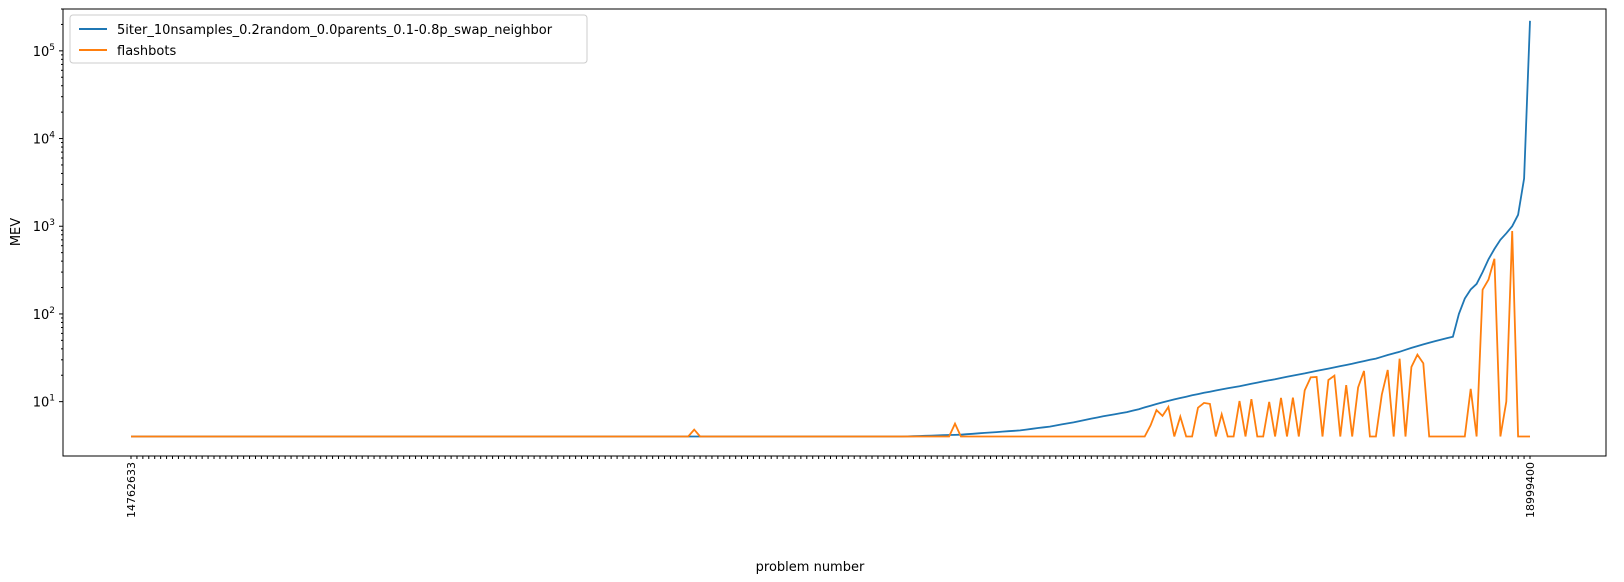 Image resolution: width=1624 pixels, height=582 pixels. Describe the element at coordinates (48, 209) in the screenshot. I see `y-axis-ticks: 10¹ 10² 10³ 104 10⁵` at that location.